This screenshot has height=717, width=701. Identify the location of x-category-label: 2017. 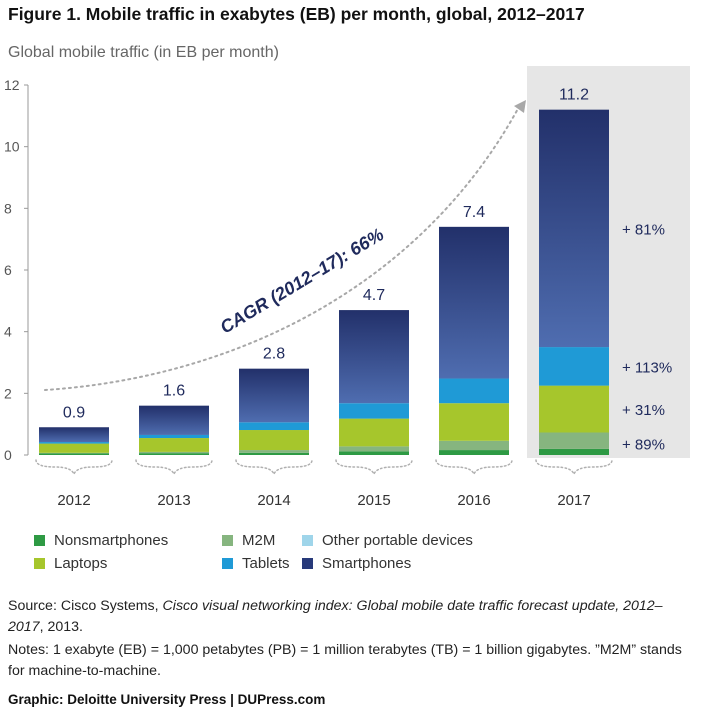
(573, 500).